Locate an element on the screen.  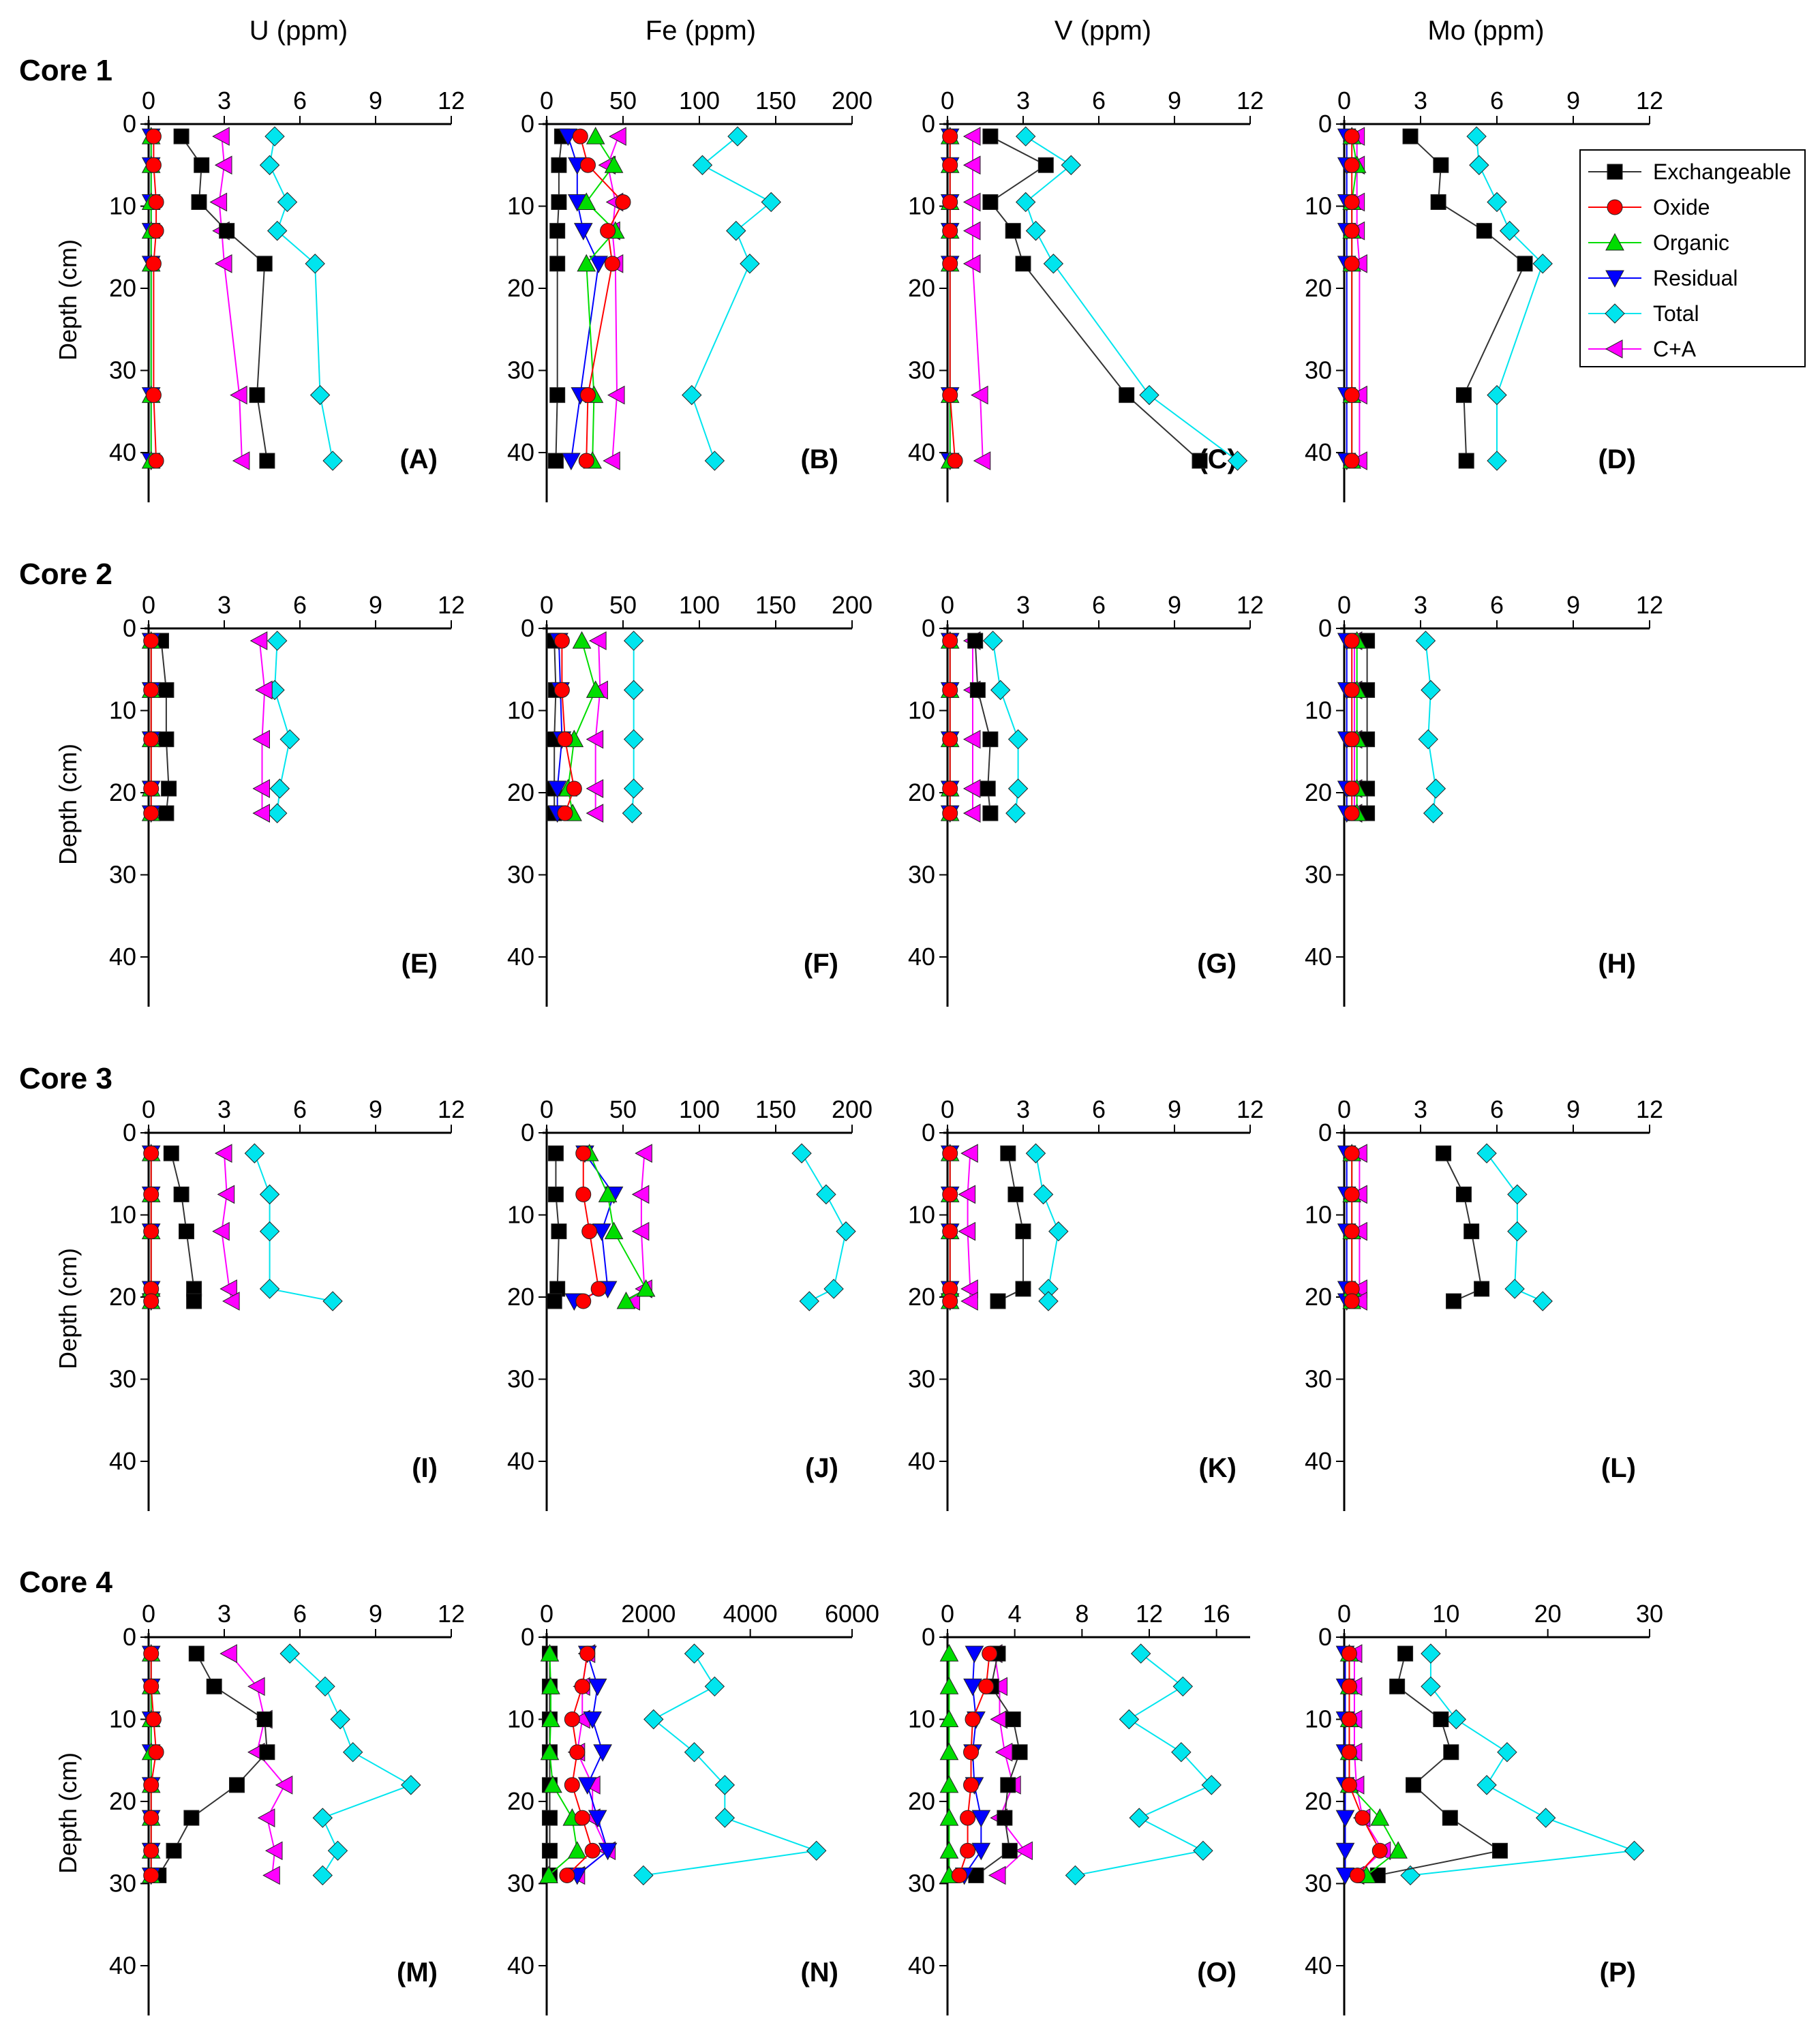
series-line-oxide is located at coordinates (952, 298).